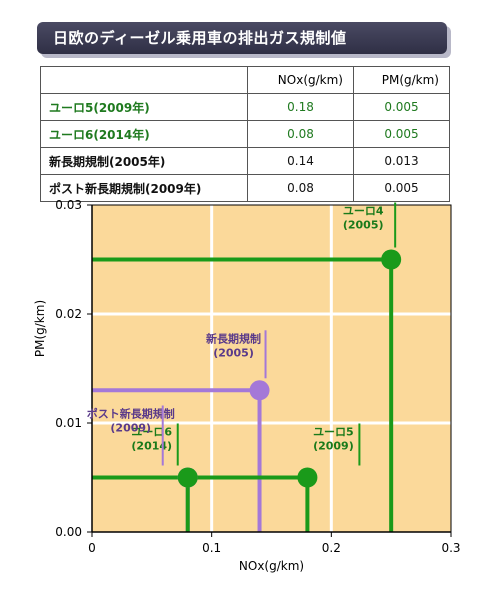  I want to click on point-label-name: ユーロ5, so click(333, 432).